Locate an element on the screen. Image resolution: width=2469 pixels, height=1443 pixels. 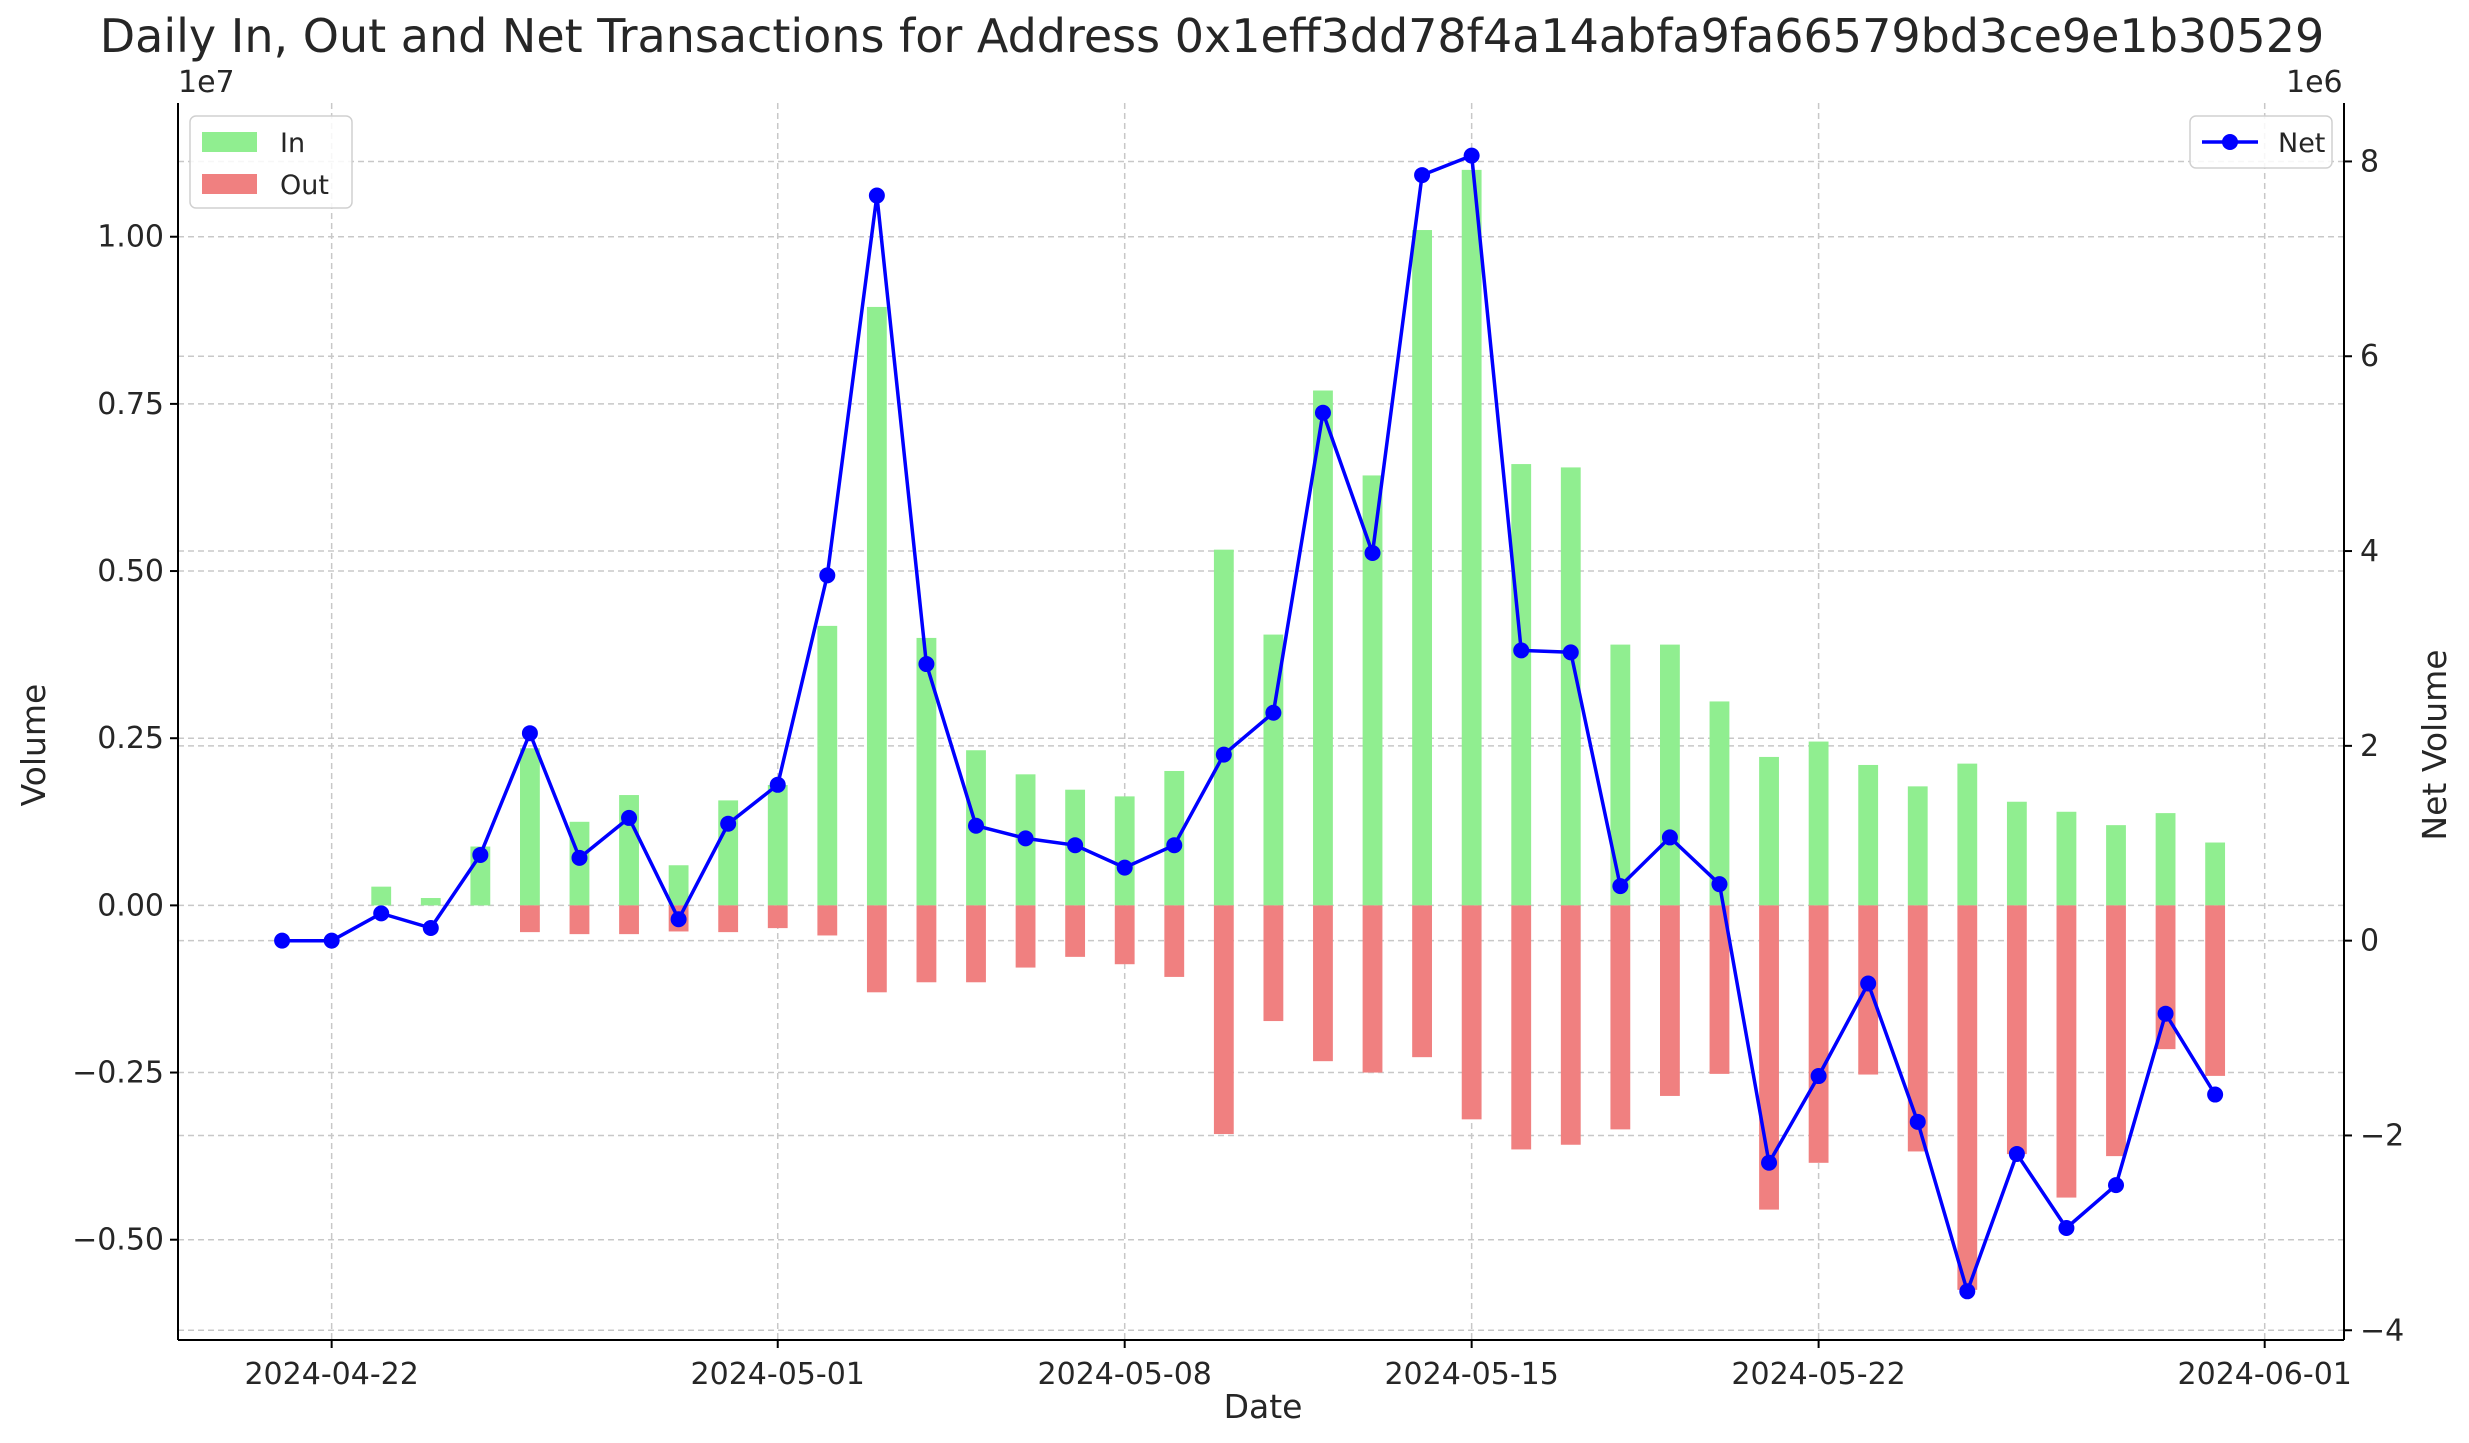
legend-out-swatch is located at coordinates (229, 184).